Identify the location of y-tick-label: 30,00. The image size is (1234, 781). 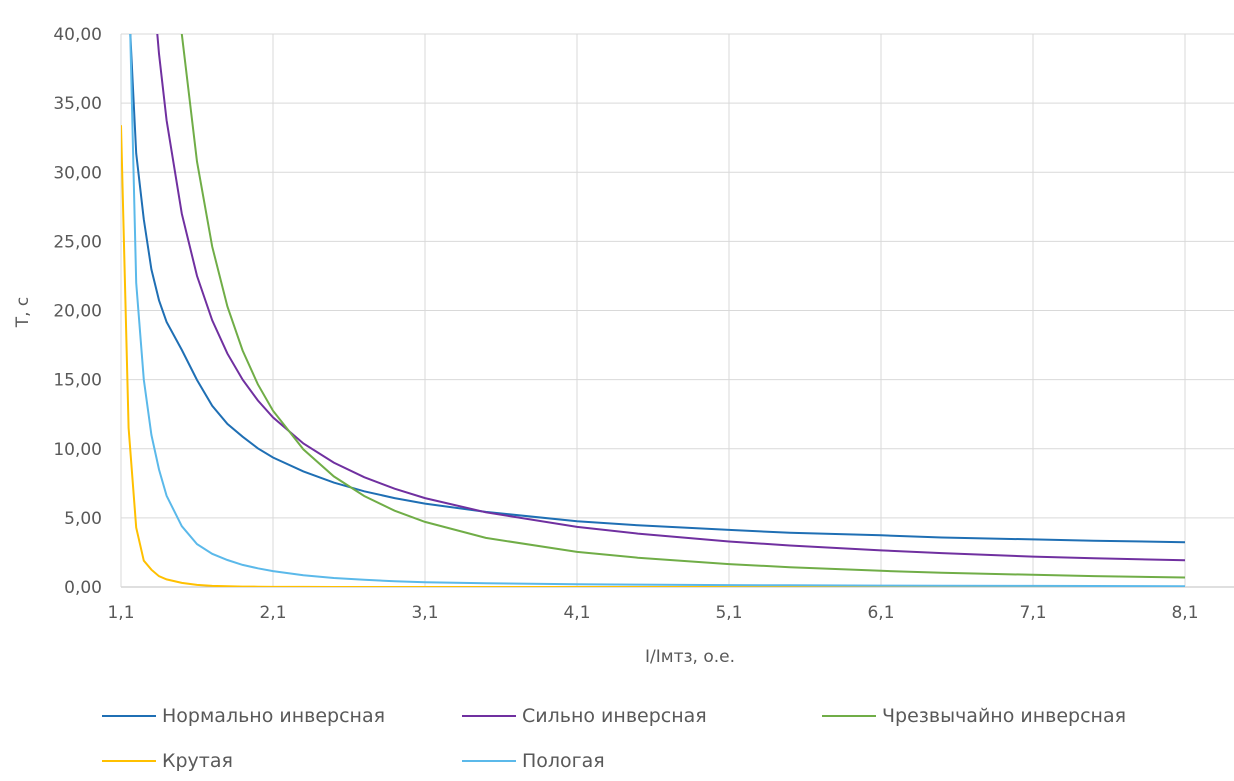
(77, 173).